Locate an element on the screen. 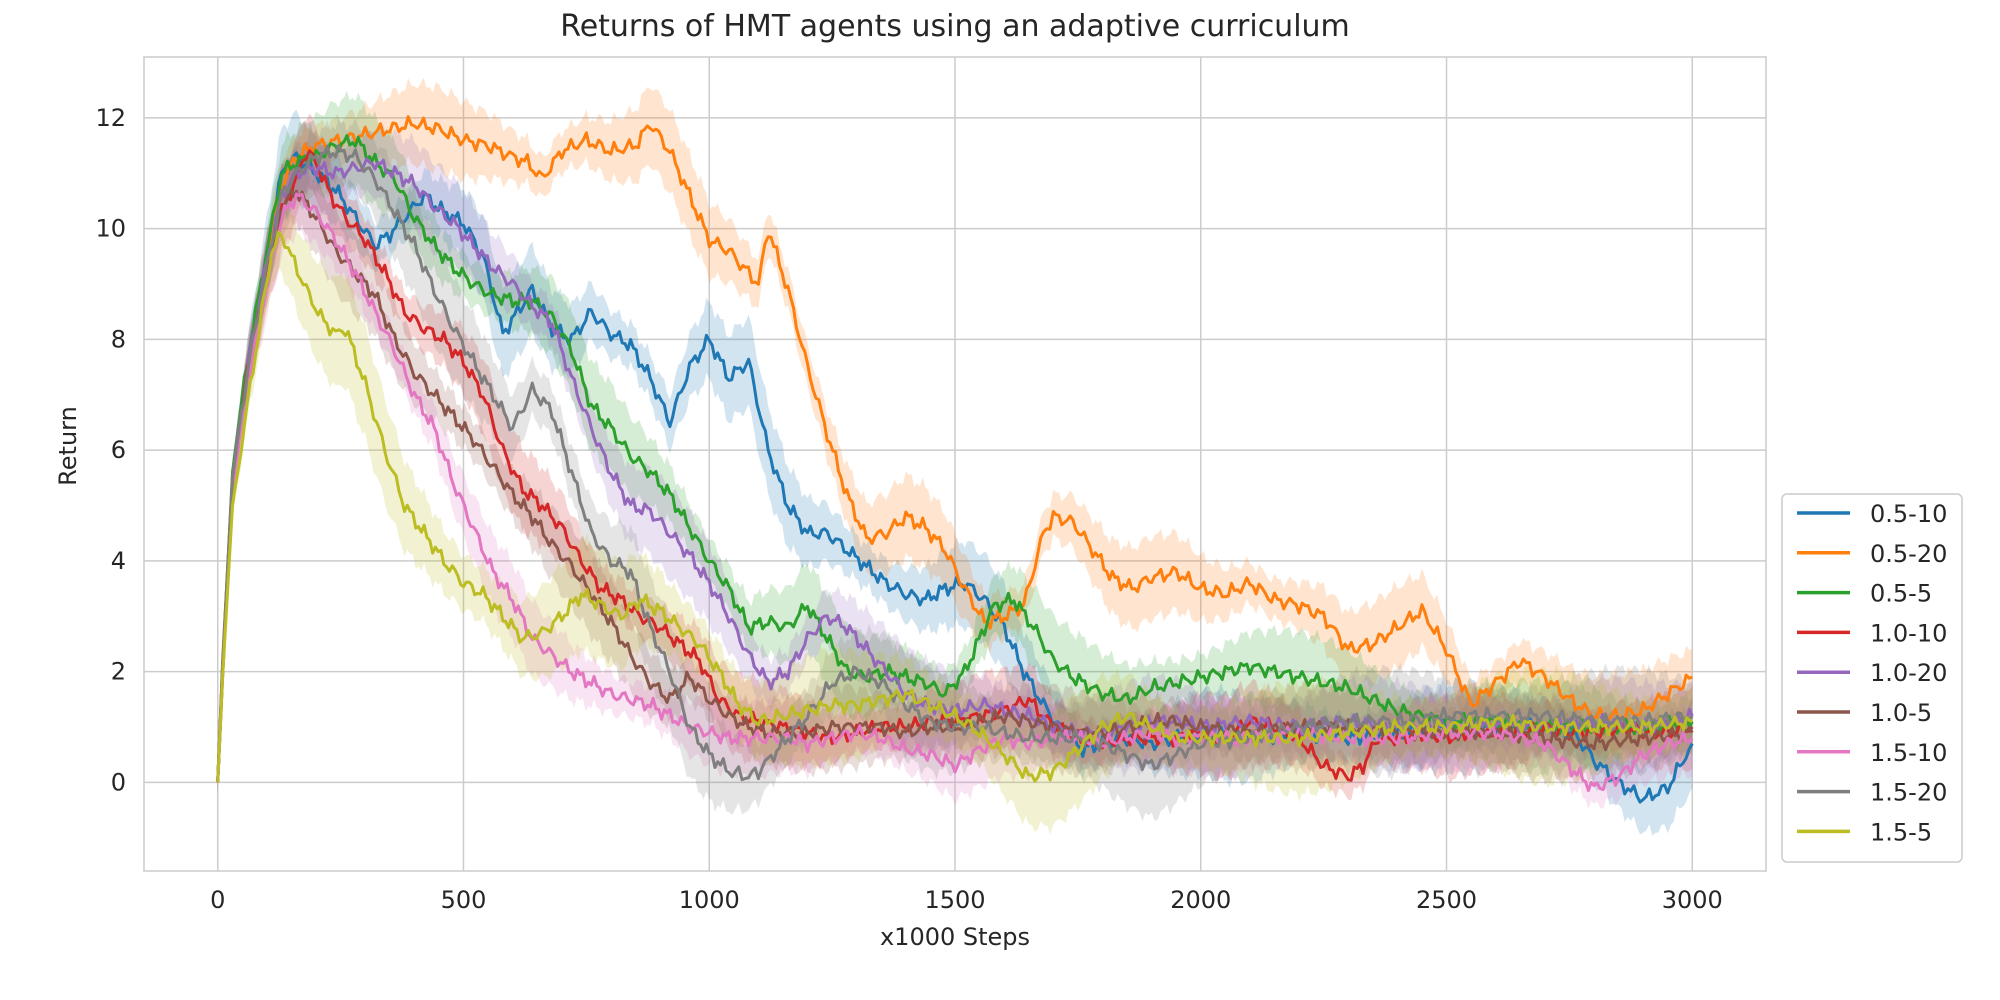 This screenshot has height=1000, width=2000. x-axis-label: x1000 Steps is located at coordinates (955, 937).